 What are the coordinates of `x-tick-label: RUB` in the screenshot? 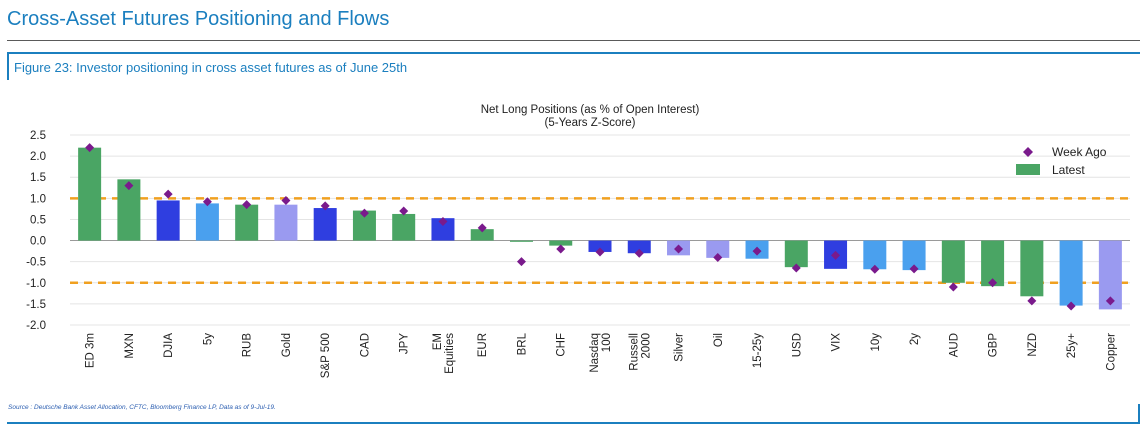 It's located at (248, 345).